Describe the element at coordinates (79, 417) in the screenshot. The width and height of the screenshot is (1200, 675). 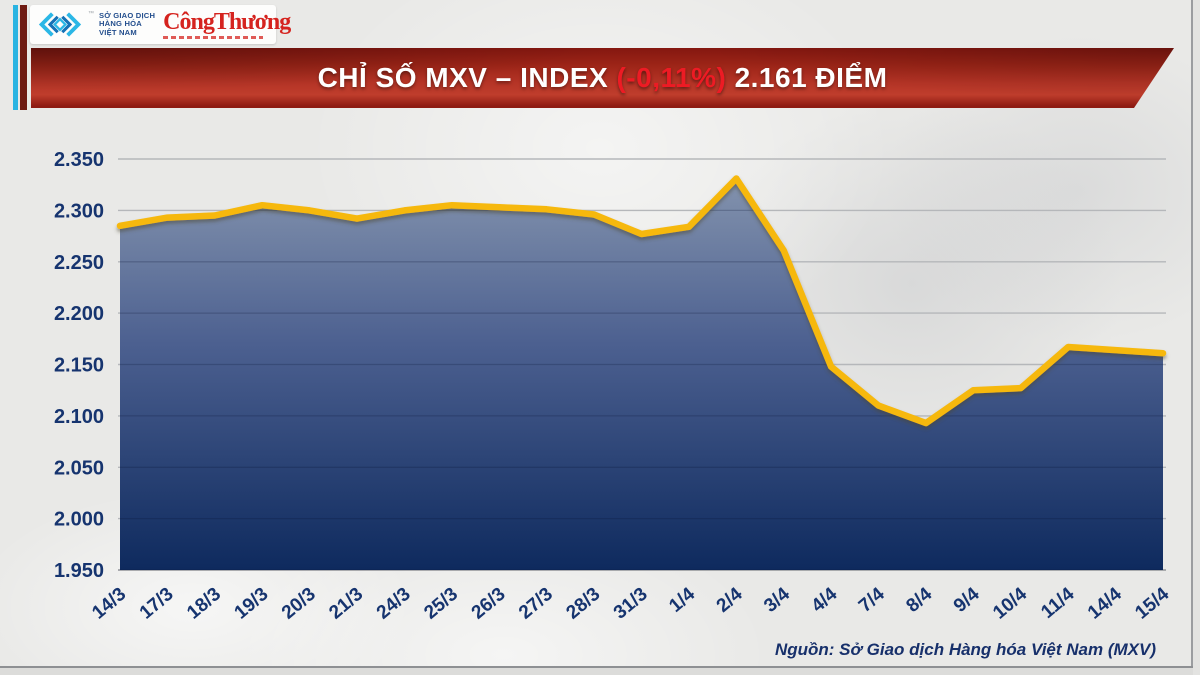
I see `y-tick-label: 2.100` at that location.